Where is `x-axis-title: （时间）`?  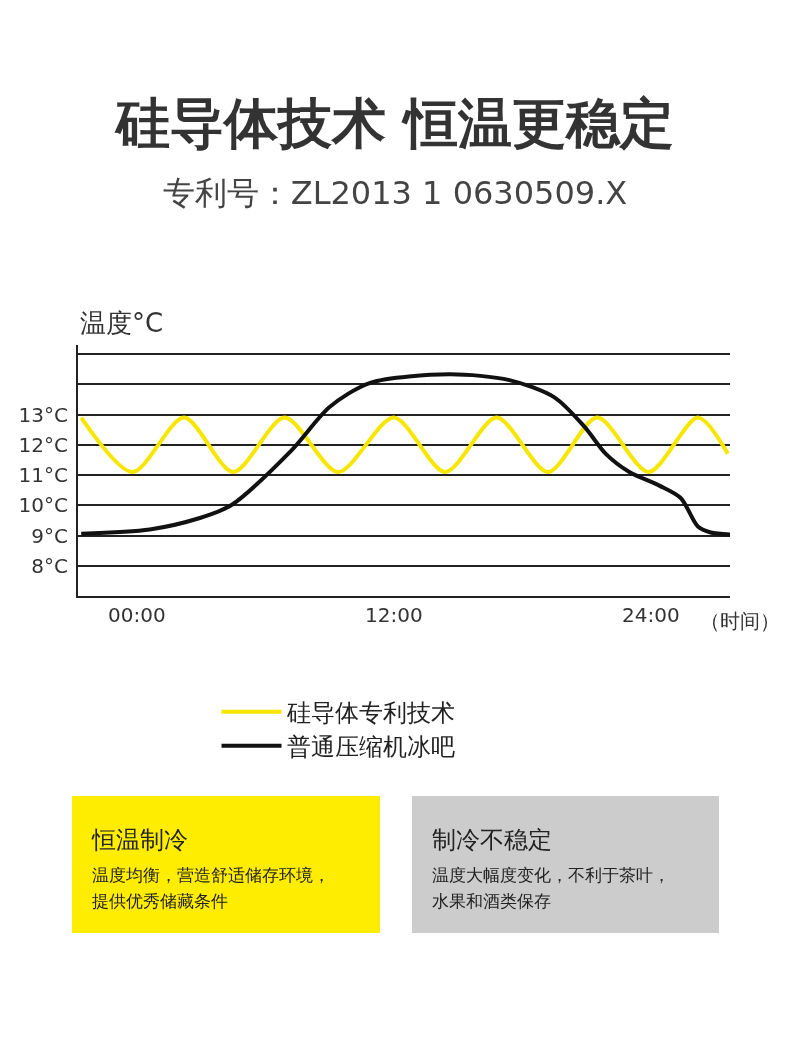 x-axis-title: （时间） is located at coordinates (740, 621).